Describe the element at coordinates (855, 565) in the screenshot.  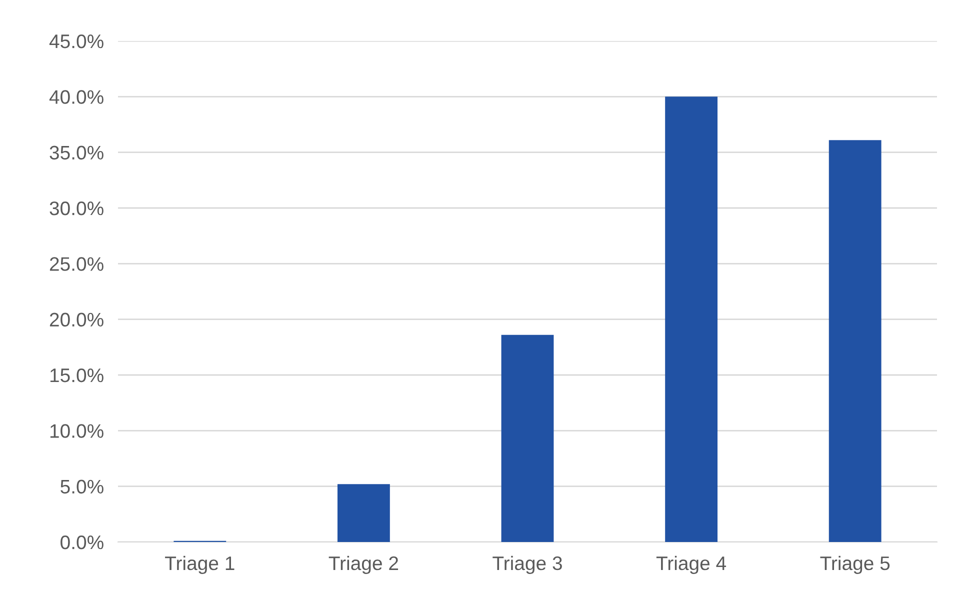
I see `x-tick-label: Triage 5` at that location.